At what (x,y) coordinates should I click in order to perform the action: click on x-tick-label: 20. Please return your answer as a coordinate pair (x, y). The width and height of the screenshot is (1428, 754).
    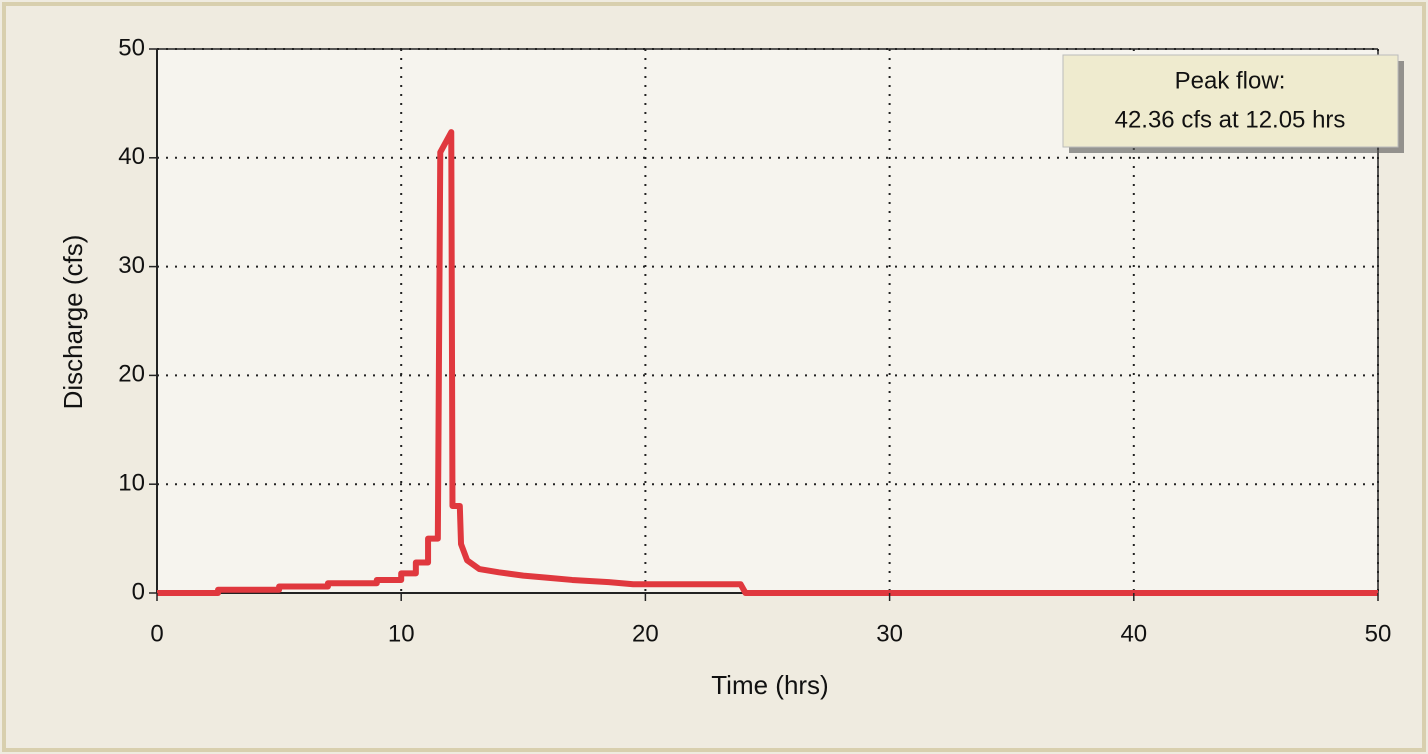
    Looking at the image, I should click on (645, 633).